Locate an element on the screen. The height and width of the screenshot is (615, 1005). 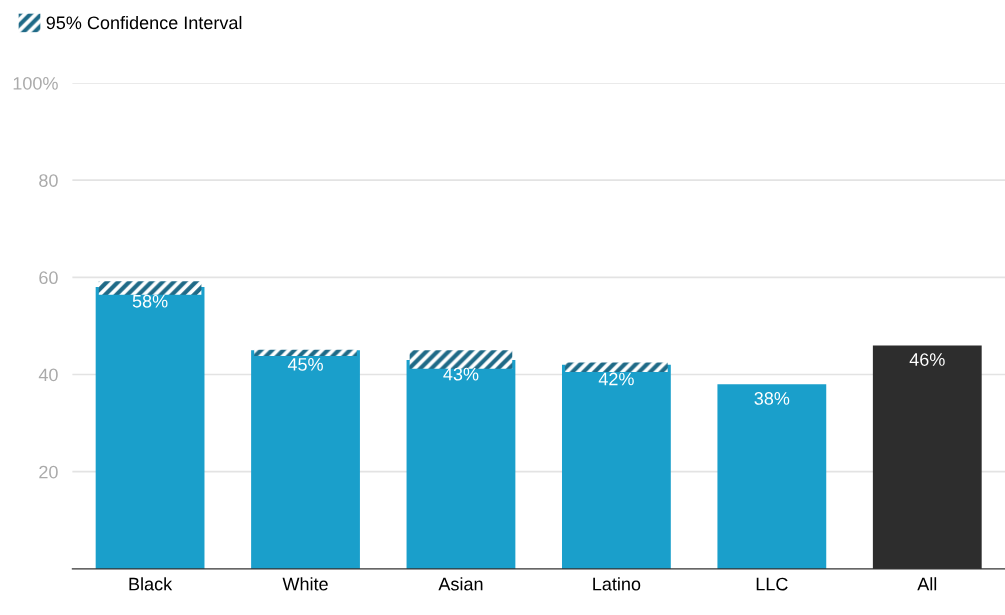
x-tick-label: All is located at coordinates (927, 584).